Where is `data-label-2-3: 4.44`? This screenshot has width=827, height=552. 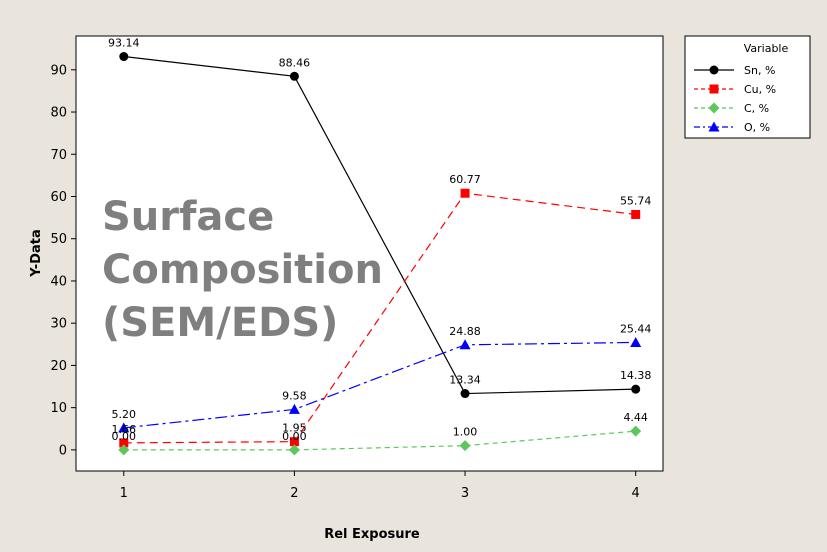
data-label-2-3: 4.44 is located at coordinates (635, 417).